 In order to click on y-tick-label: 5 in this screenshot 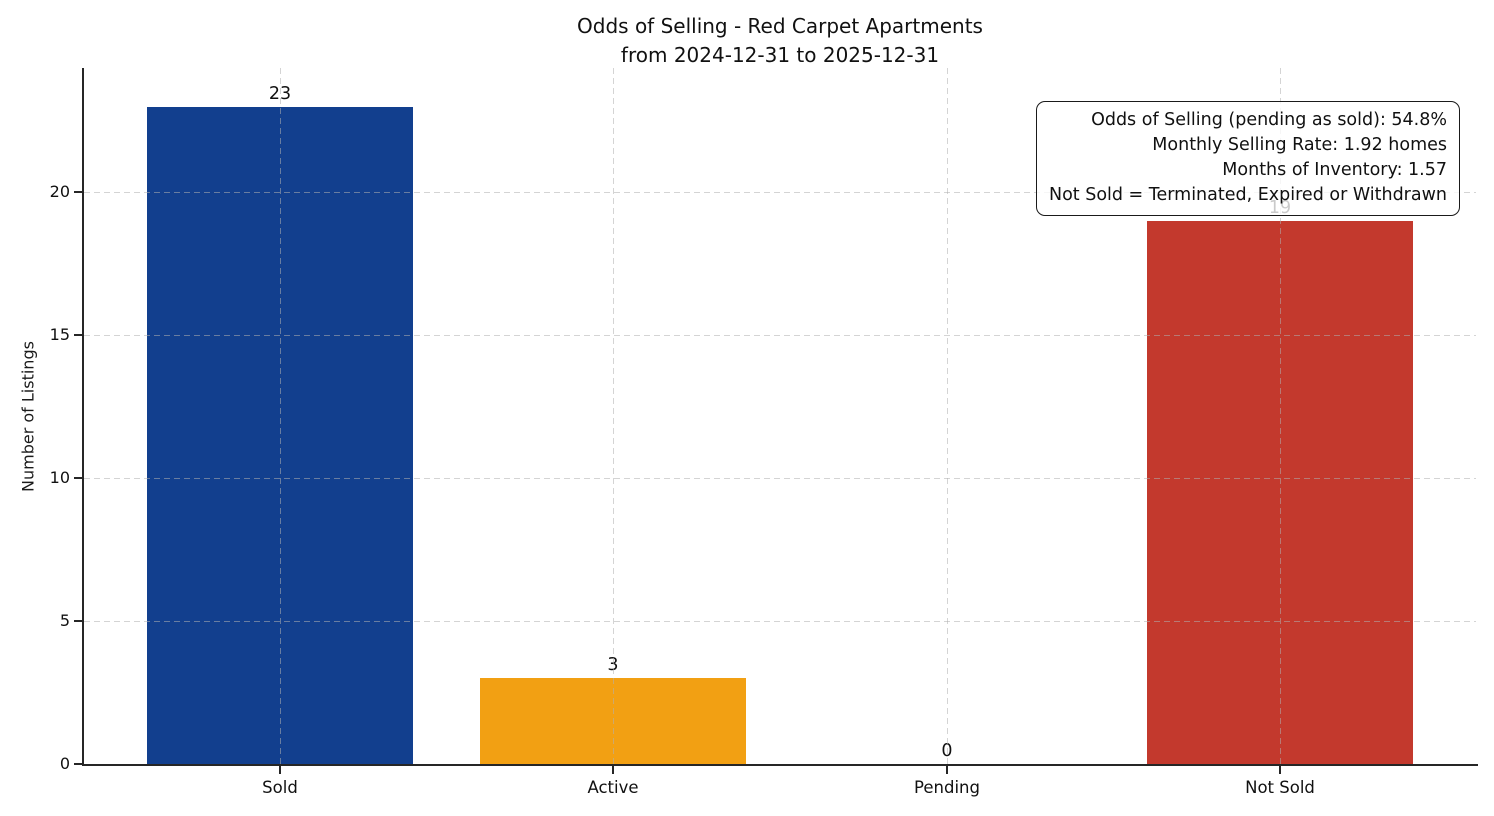, I will do `click(64, 621)`.